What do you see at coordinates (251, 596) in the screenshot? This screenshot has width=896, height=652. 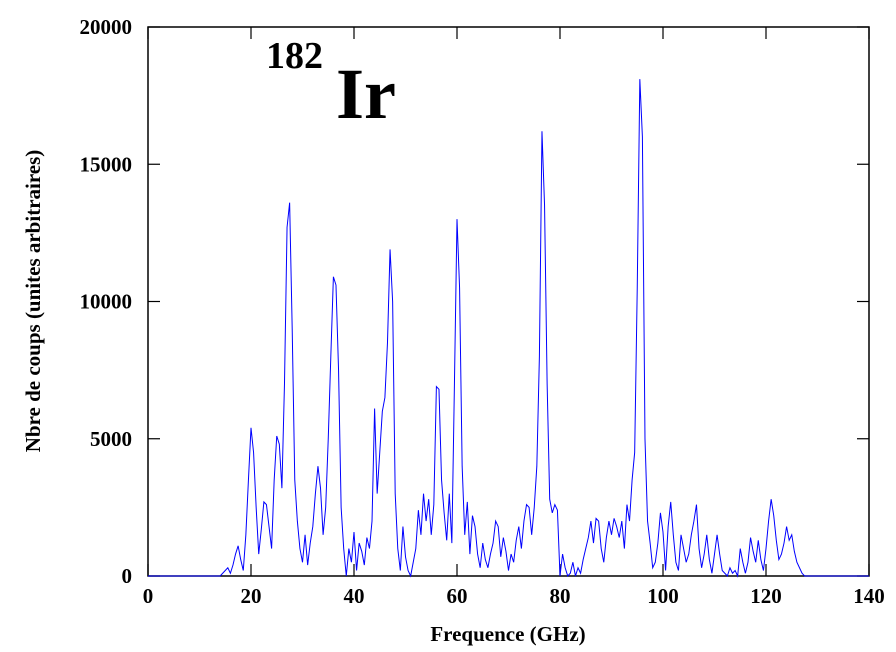 I see `x-tick-label: 20` at bounding box center [251, 596].